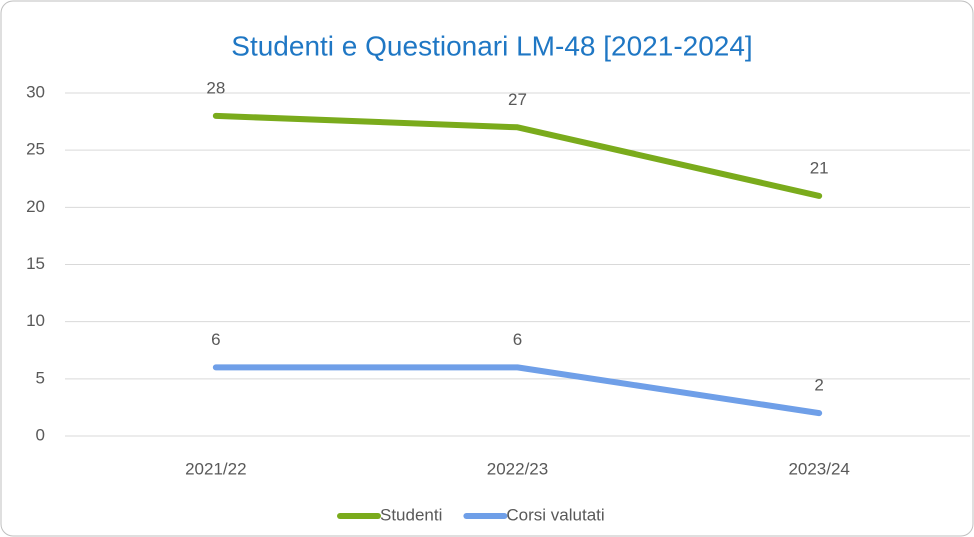  What do you see at coordinates (819, 167) in the screenshot?
I see `data-label: 21` at bounding box center [819, 167].